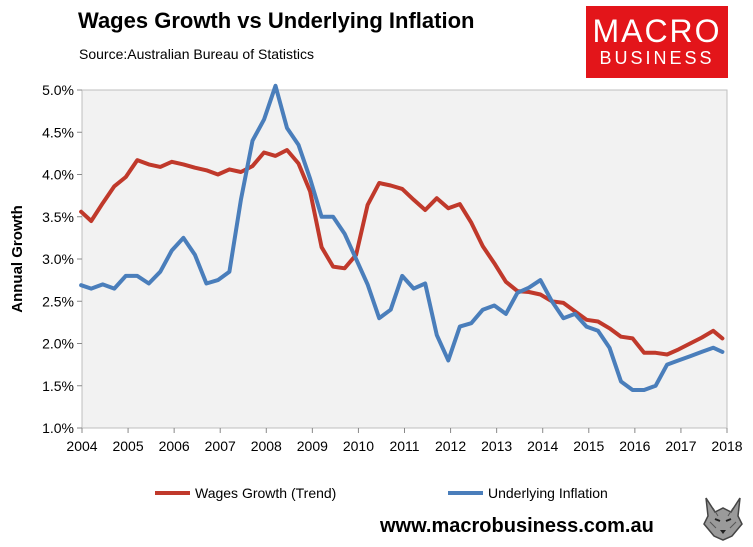 The height and width of the screenshot is (547, 753). I want to click on x-tick-label: 2018, so click(726, 446).